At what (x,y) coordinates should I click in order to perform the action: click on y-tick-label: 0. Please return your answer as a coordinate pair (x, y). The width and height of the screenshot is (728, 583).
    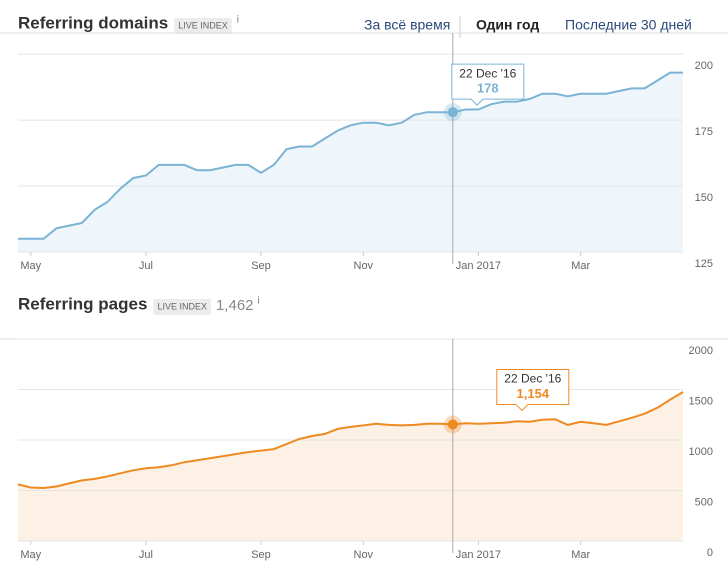
    Looking at the image, I should click on (710, 553).